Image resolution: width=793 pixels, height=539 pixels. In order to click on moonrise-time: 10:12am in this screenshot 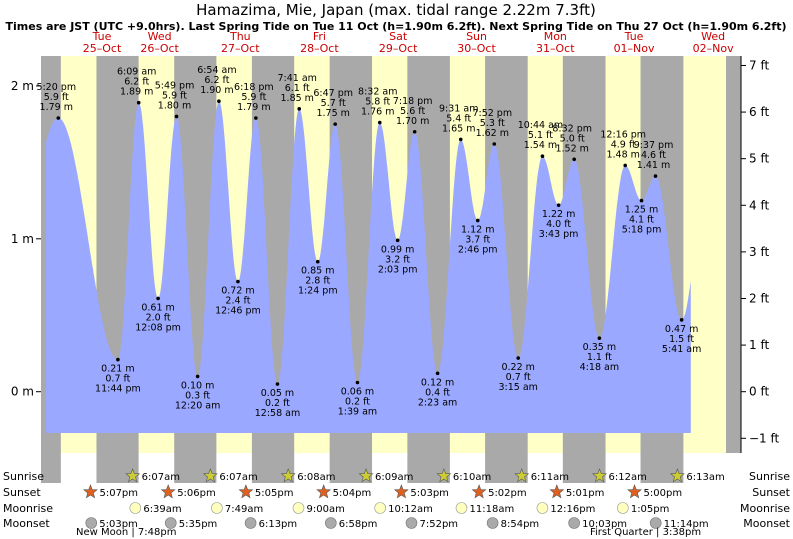, I will do `click(410, 509)`.